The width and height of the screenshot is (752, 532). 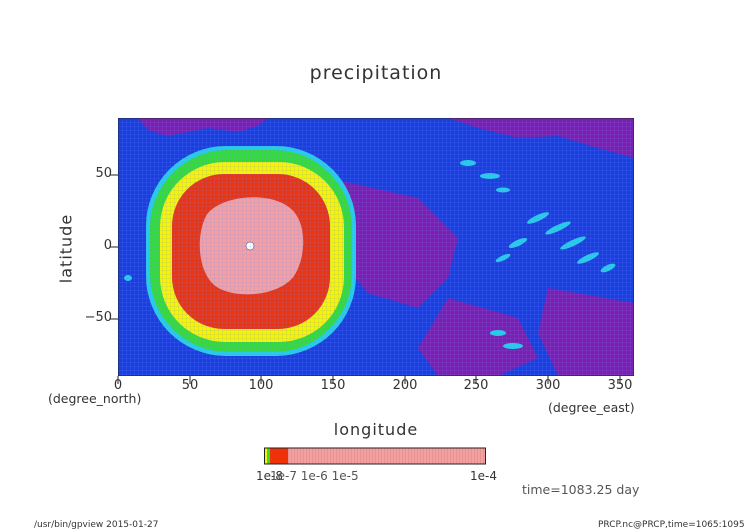 What do you see at coordinates (314, 476) in the screenshot?
I see `colorbar-overlap-labels: 1e-7 1e-6 1e-5` at bounding box center [314, 476].